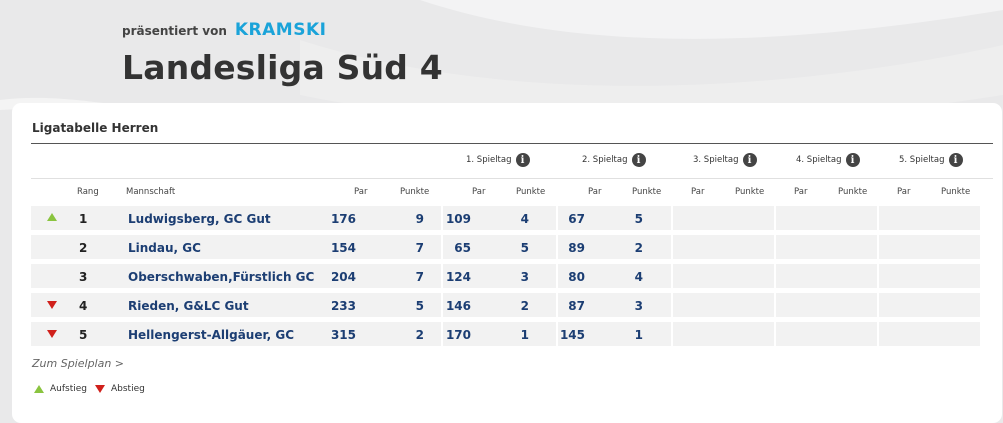 The image size is (1003, 423). I want to click on team-link: Hellengerst-Allgäuer, GC, so click(211, 335).